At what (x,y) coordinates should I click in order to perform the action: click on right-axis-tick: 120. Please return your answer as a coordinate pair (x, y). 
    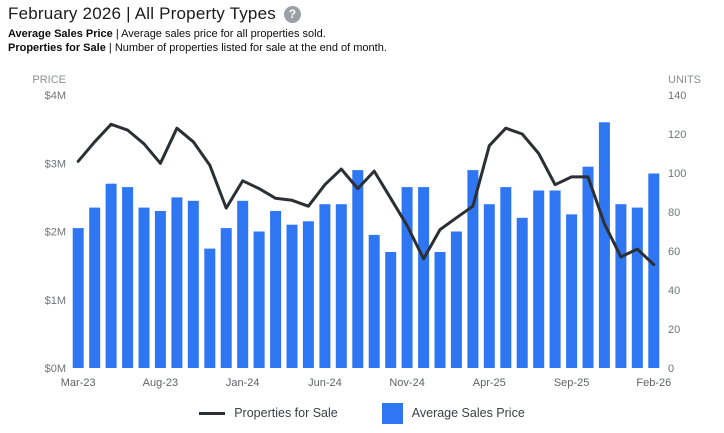
    Looking at the image, I should click on (677, 135).